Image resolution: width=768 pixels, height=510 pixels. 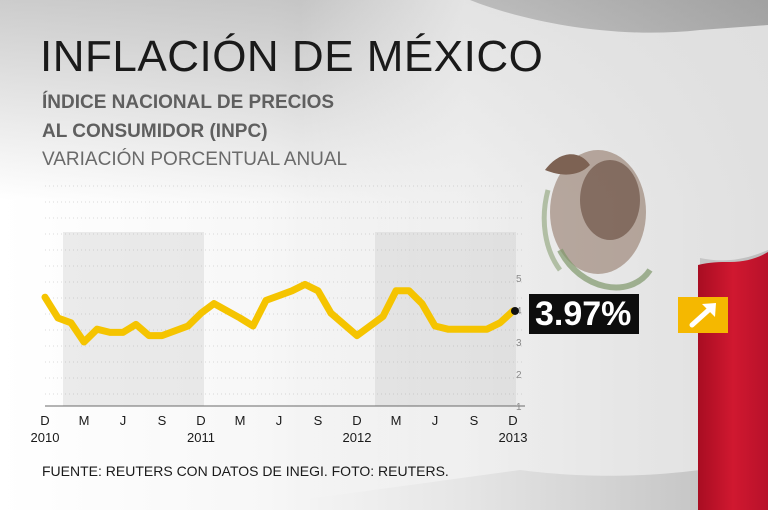 What do you see at coordinates (519, 343) in the screenshot?
I see `y-tick-label: 3` at bounding box center [519, 343].